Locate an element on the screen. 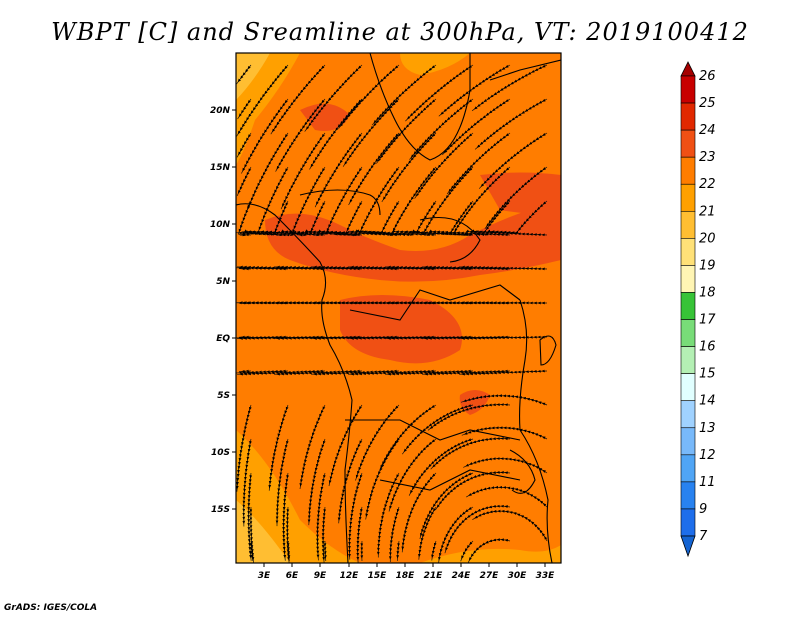 The image size is (800, 618). credit-label: GrADS: IGES/COLA is located at coordinates (51, 608).